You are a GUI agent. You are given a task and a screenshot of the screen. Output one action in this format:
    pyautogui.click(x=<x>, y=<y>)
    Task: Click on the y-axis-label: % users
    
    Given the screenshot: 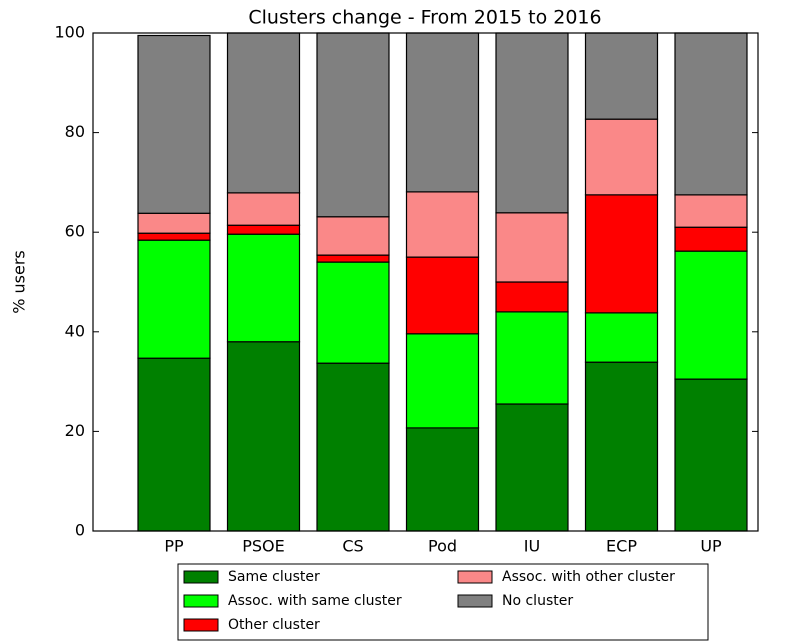 What is the action you would take?
    pyautogui.click(x=19, y=282)
    